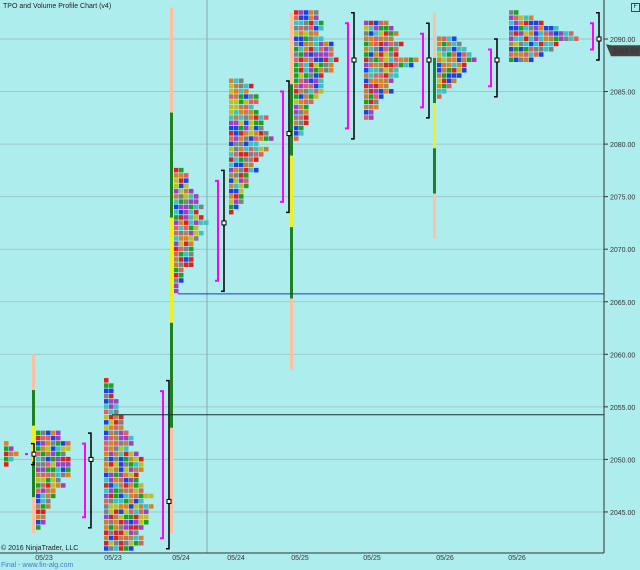  Describe the element at coordinates (622, 198) in the screenshot. I see `y-tick-label: 2075.00` at that location.